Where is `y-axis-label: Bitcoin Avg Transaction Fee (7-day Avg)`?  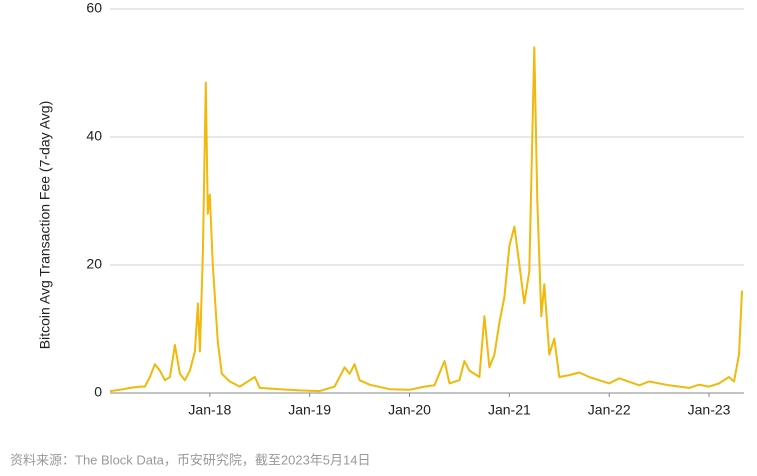 y-axis-label: Bitcoin Avg Transaction Fee (7-day Avg) is located at coordinates (45, 225).